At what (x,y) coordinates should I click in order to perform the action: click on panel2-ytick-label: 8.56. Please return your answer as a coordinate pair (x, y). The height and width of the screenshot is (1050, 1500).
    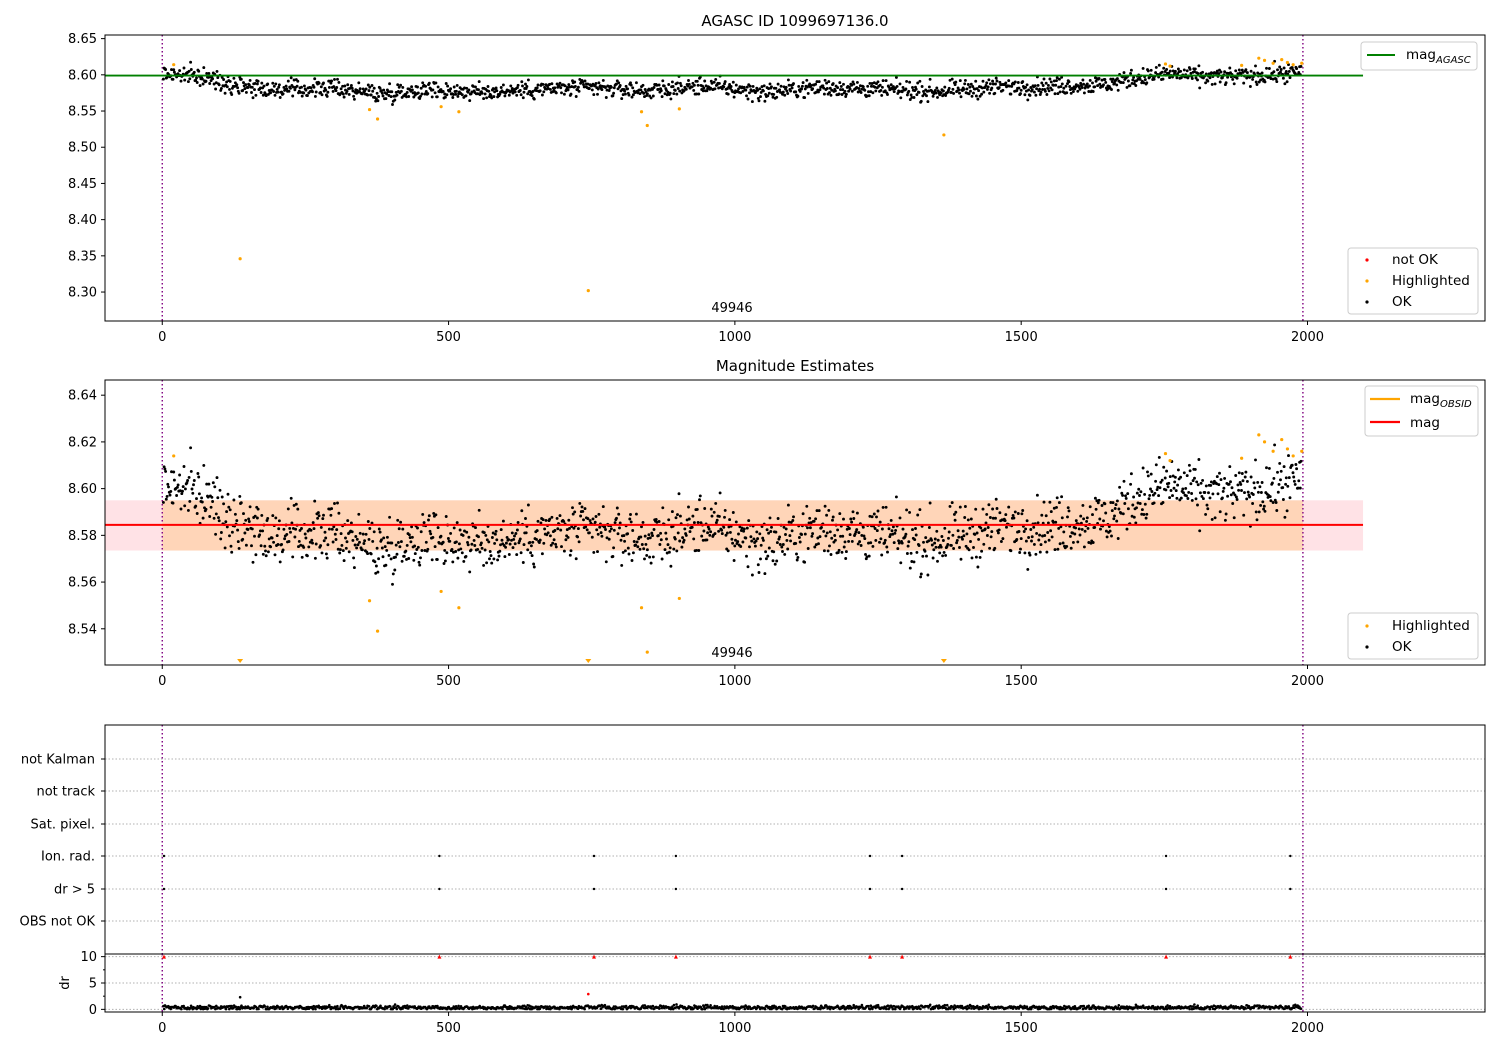
    Looking at the image, I should click on (82, 583).